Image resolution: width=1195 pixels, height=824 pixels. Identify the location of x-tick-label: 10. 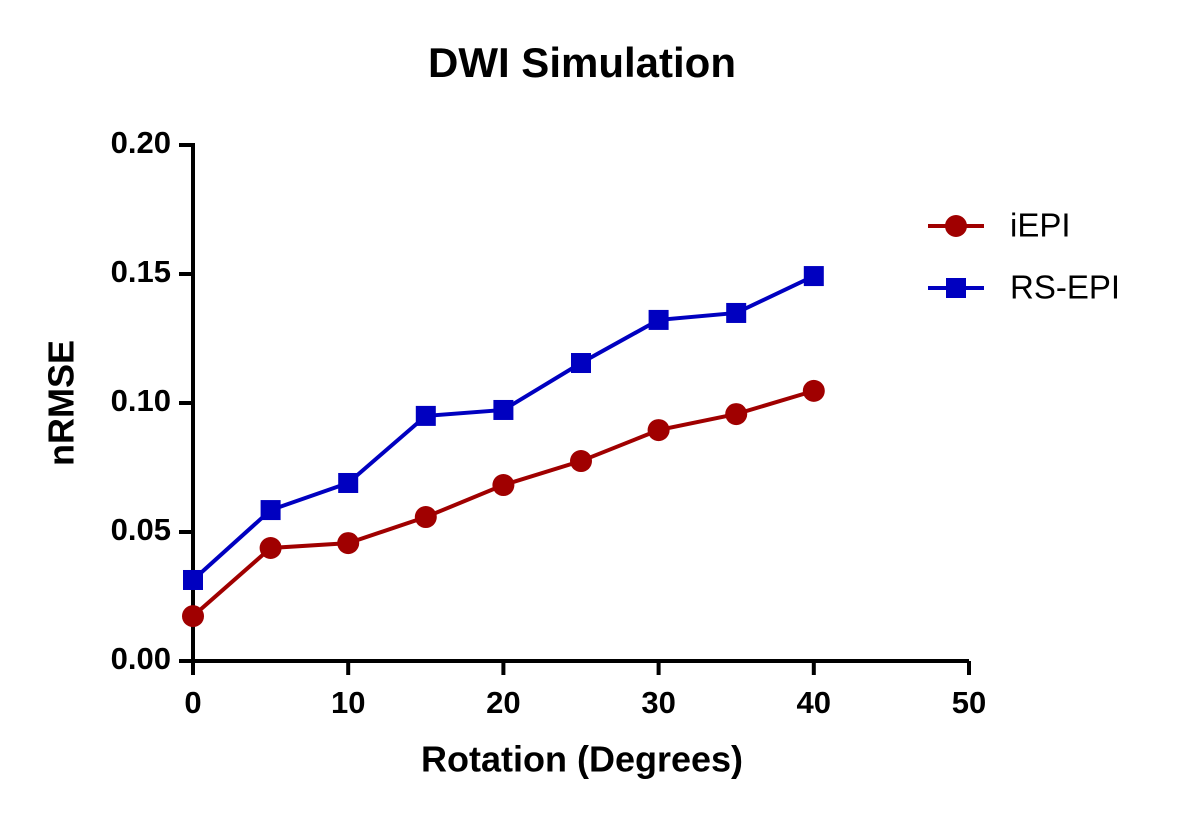
(348, 702).